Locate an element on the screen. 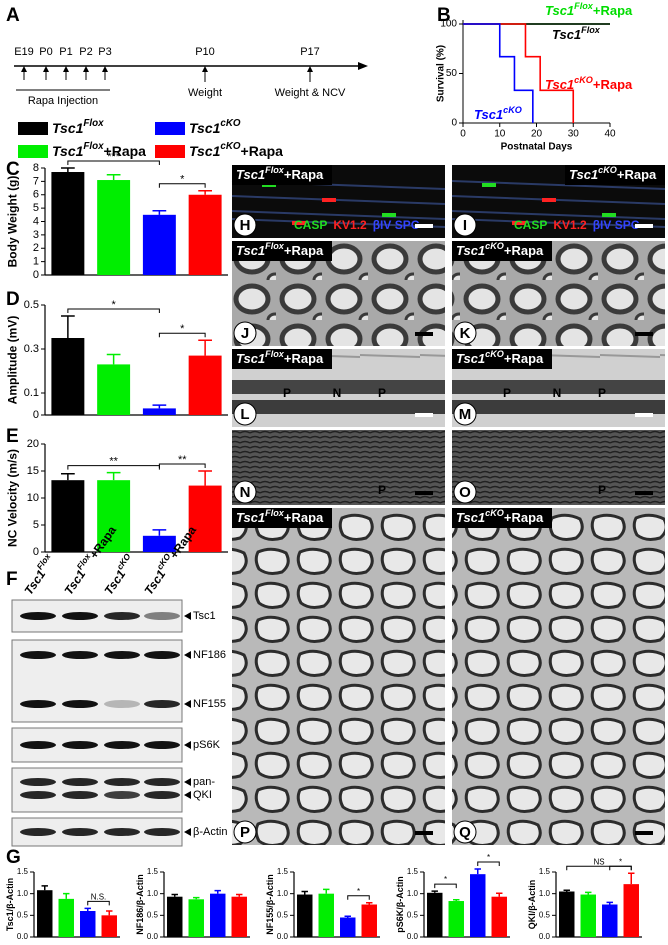 The image size is (668, 945). panel-letter: D is located at coordinates (13, 299).